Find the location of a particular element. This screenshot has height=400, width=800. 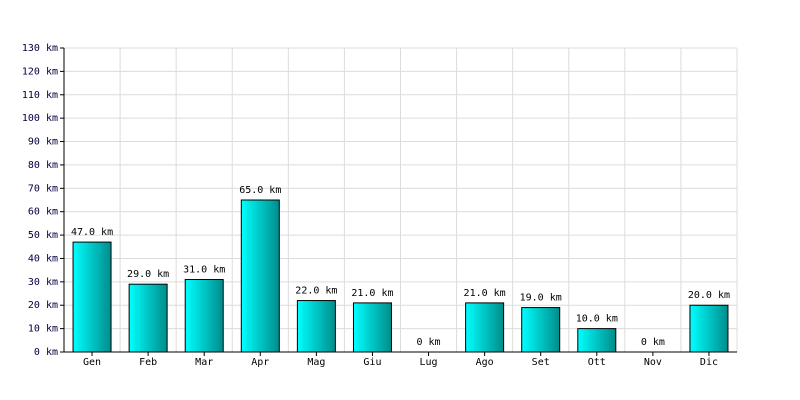

y-tick-label: 90 km is located at coordinates (43, 142).